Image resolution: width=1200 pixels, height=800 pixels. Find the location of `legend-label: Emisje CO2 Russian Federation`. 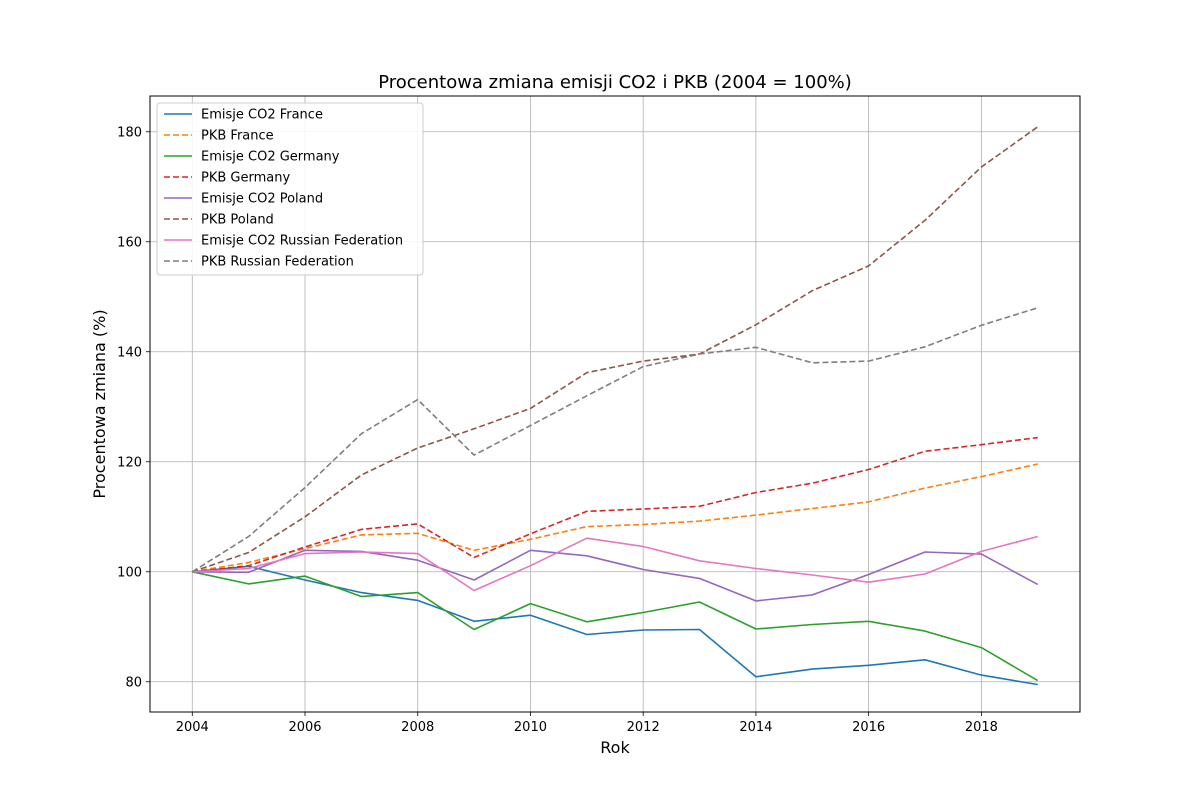

legend-label: Emisje CO2 Russian Federation is located at coordinates (302, 241).